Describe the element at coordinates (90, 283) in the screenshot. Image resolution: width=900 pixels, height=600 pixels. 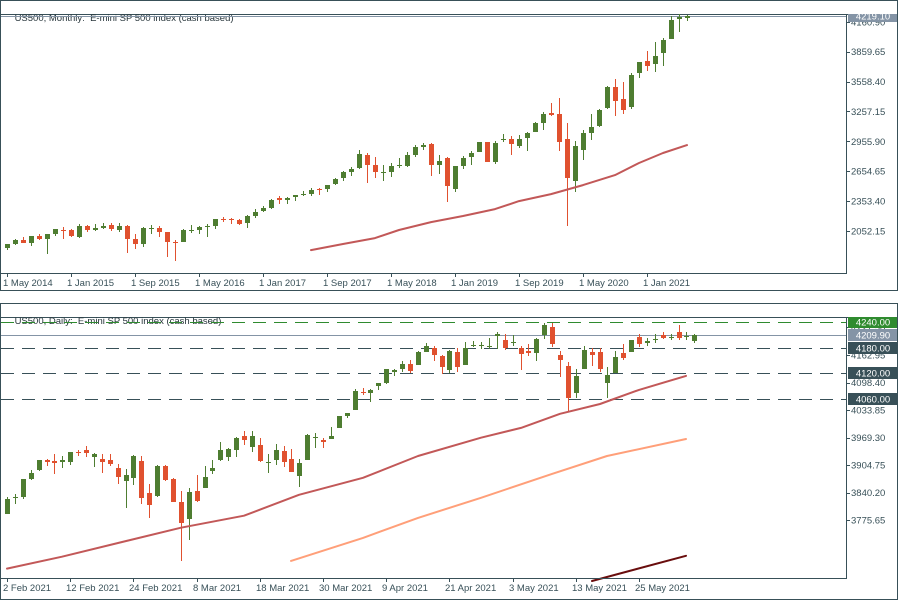
I see `svg-text: 1 Jan 2015` at that location.